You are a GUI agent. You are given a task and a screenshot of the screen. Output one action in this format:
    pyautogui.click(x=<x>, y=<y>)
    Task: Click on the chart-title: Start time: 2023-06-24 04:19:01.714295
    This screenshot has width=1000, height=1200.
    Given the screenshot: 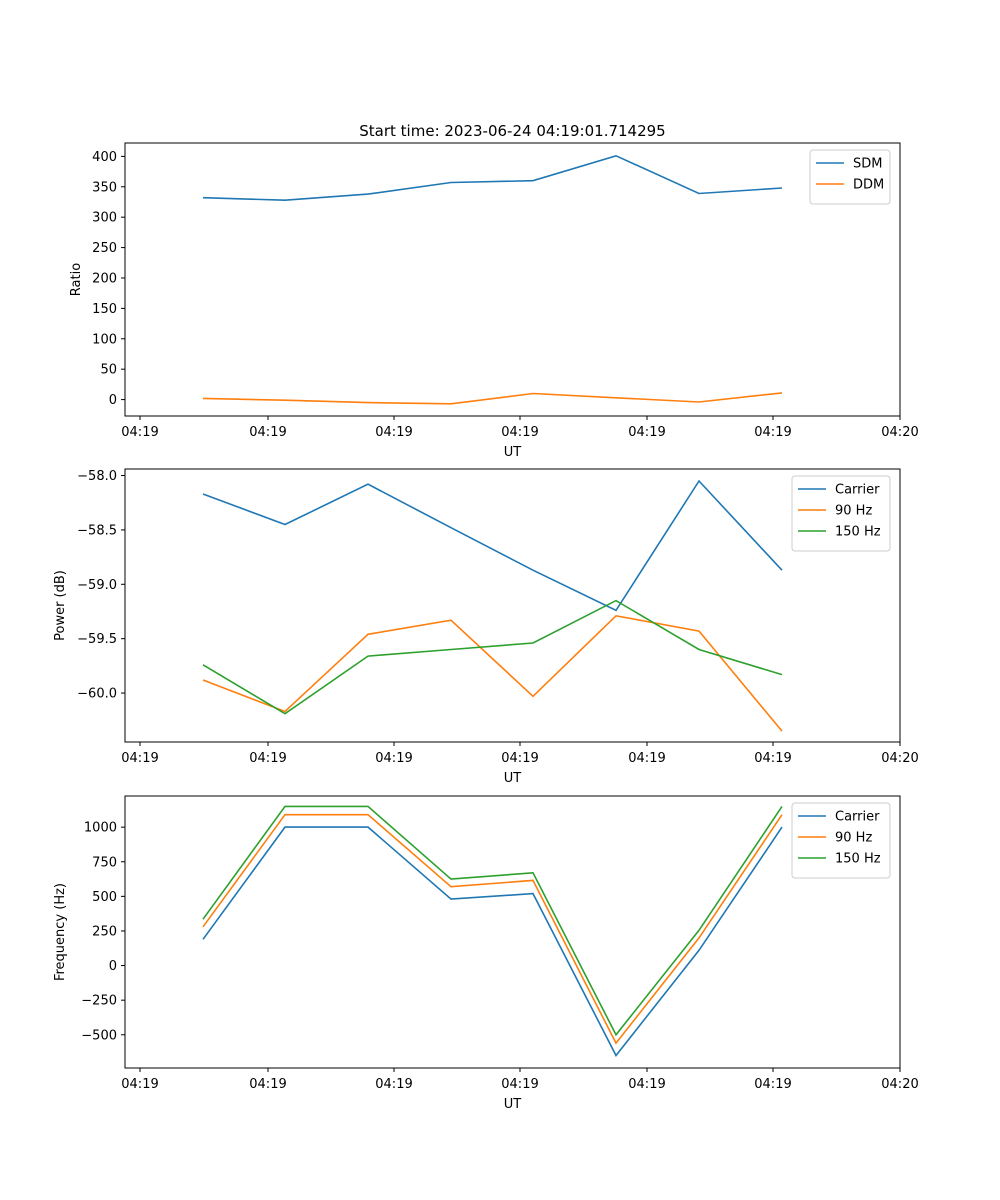 What is the action you would take?
    pyautogui.click(x=512, y=131)
    